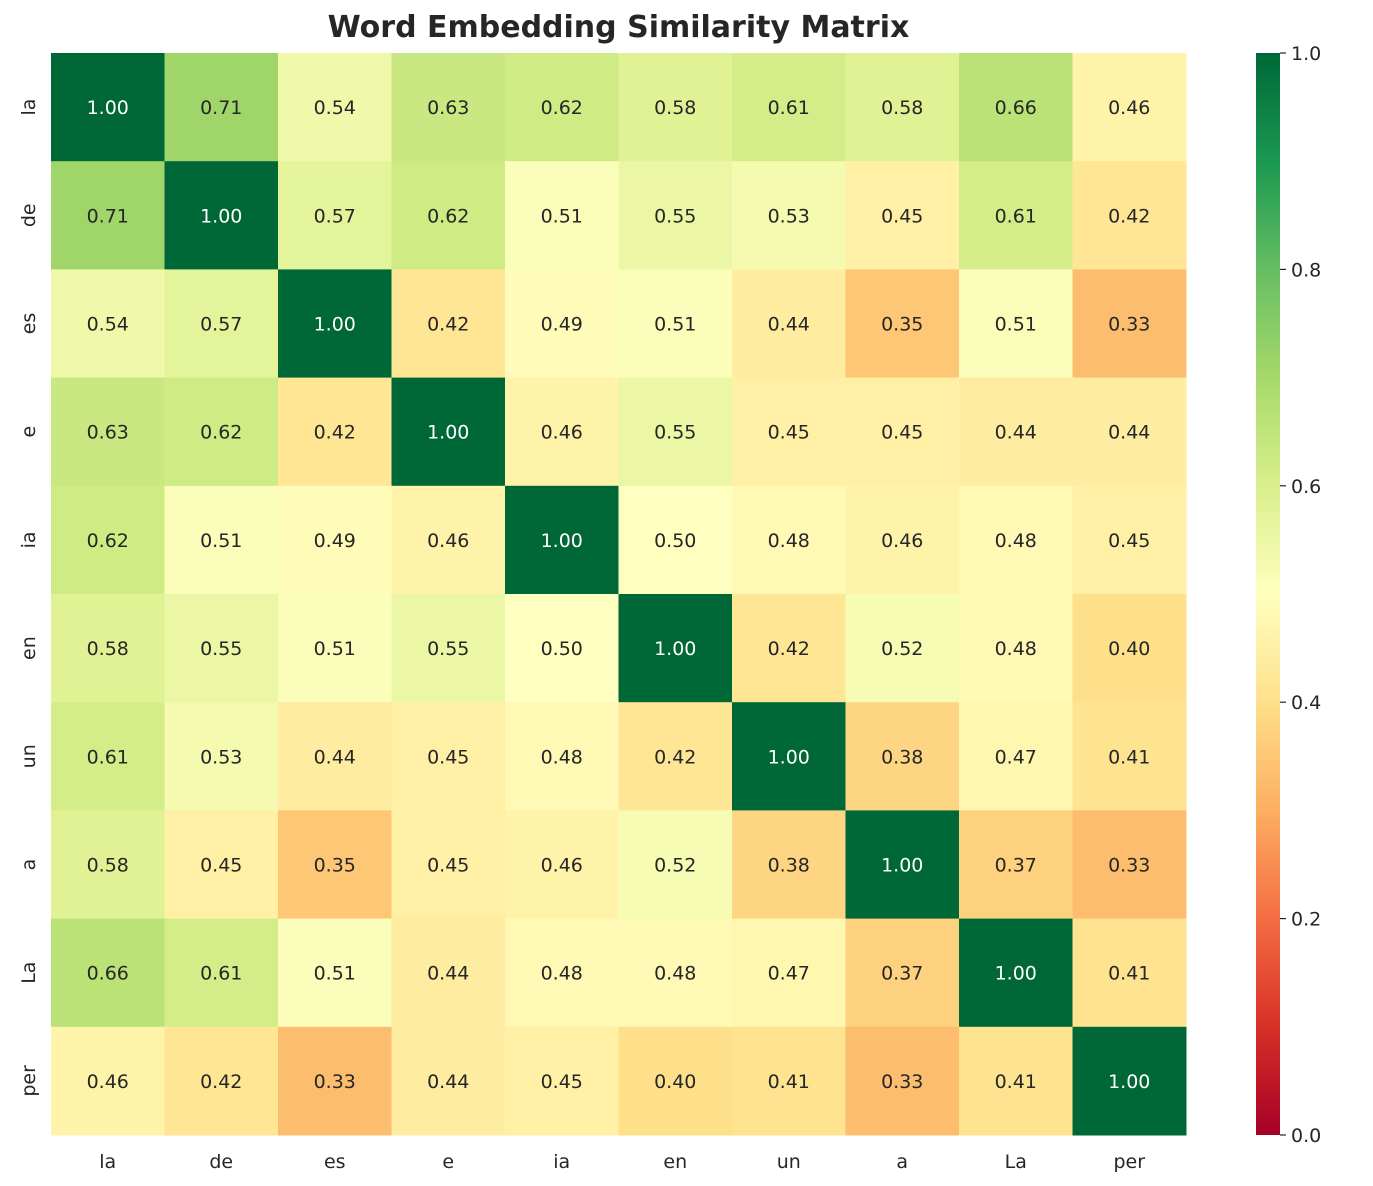  I want to click on cell-annotation: 0.40, so click(1129, 649).